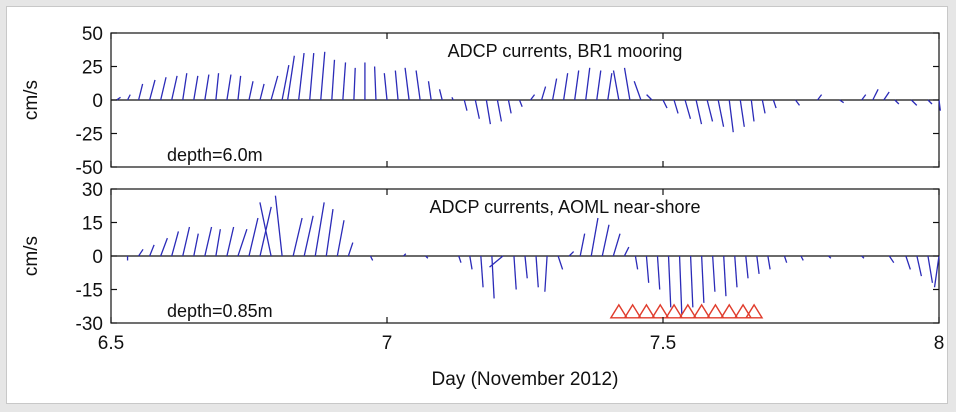  I want to click on y-tick-label: -15, so click(89, 291).